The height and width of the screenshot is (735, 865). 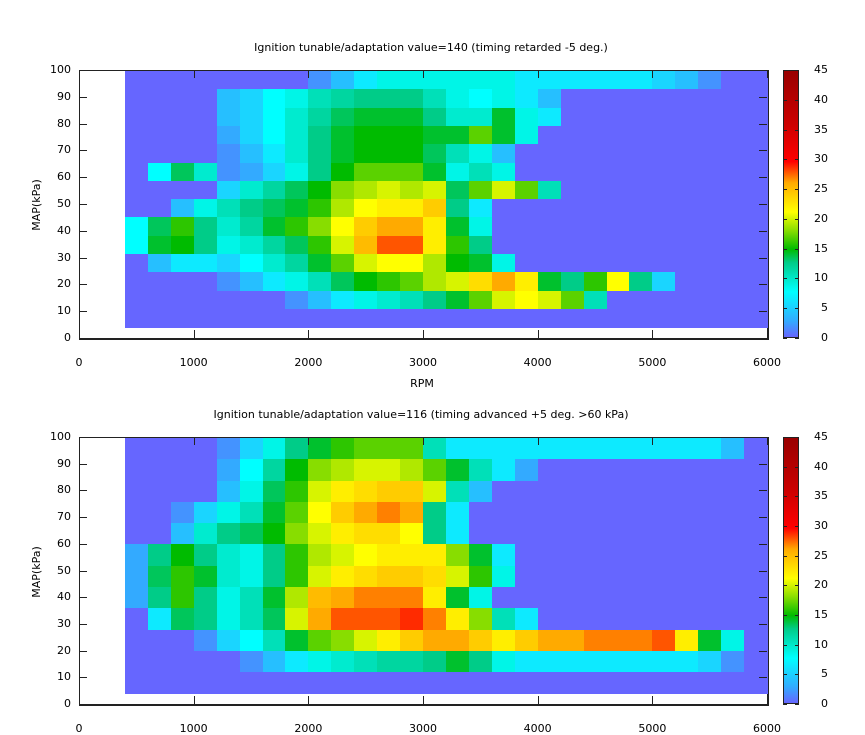 I want to click on x-tick-label: 3000, so click(x=423, y=362).